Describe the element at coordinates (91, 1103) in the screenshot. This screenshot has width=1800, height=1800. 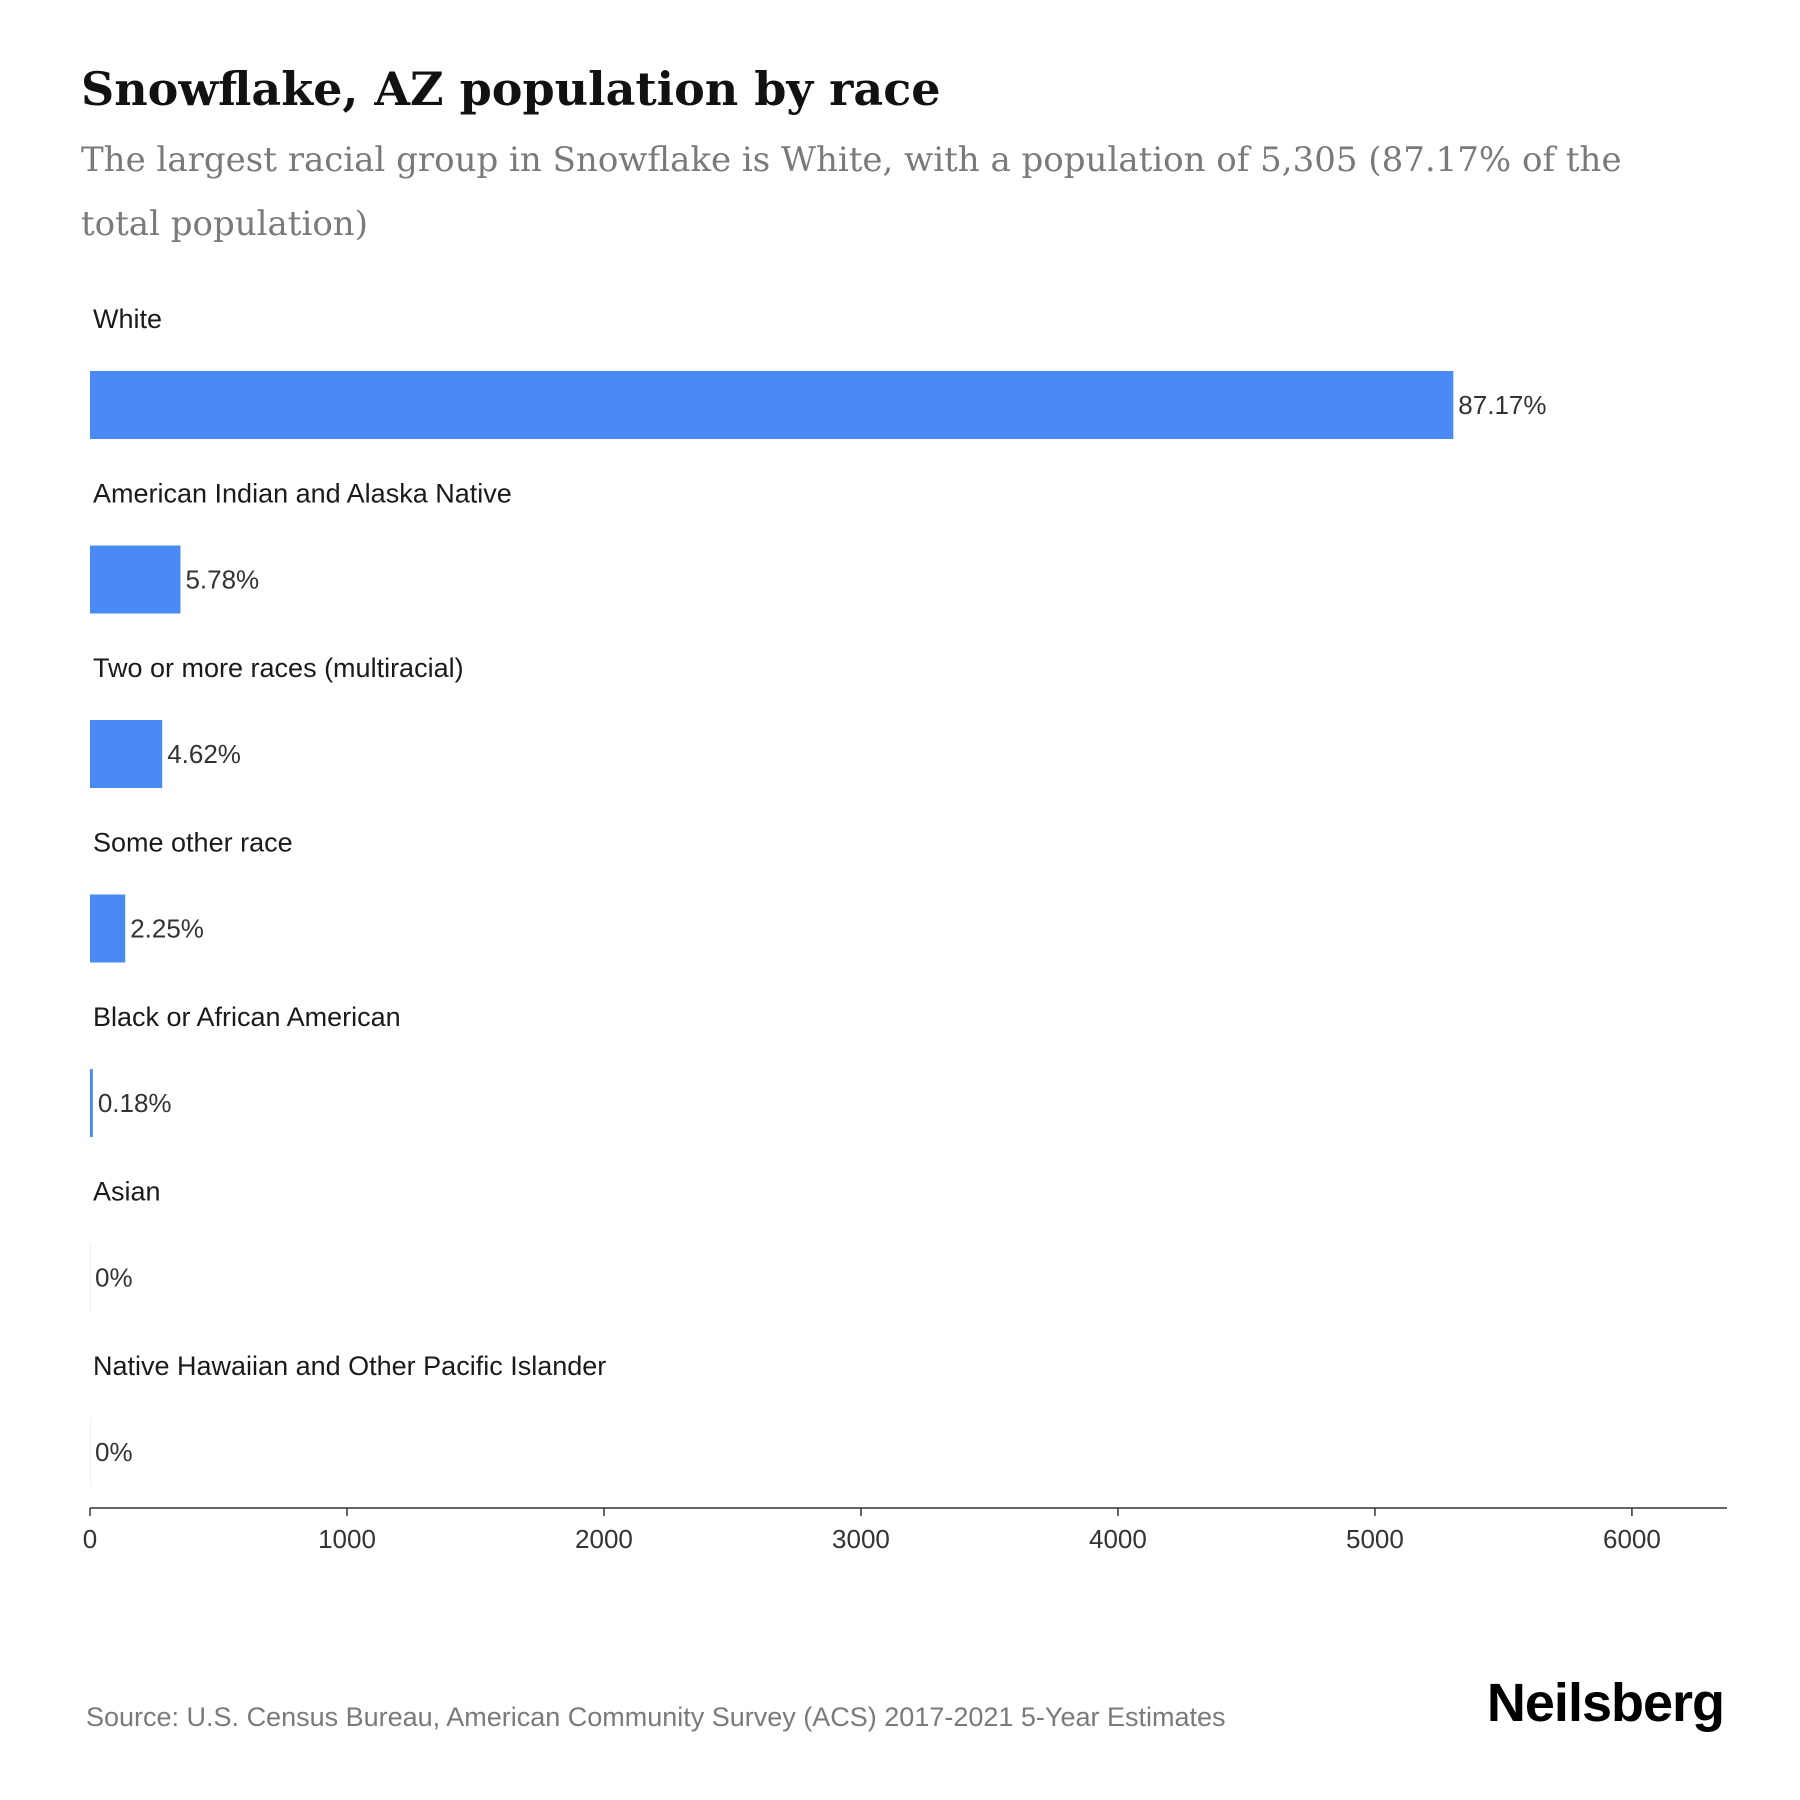
I see `bar-black-or-african-american` at that location.